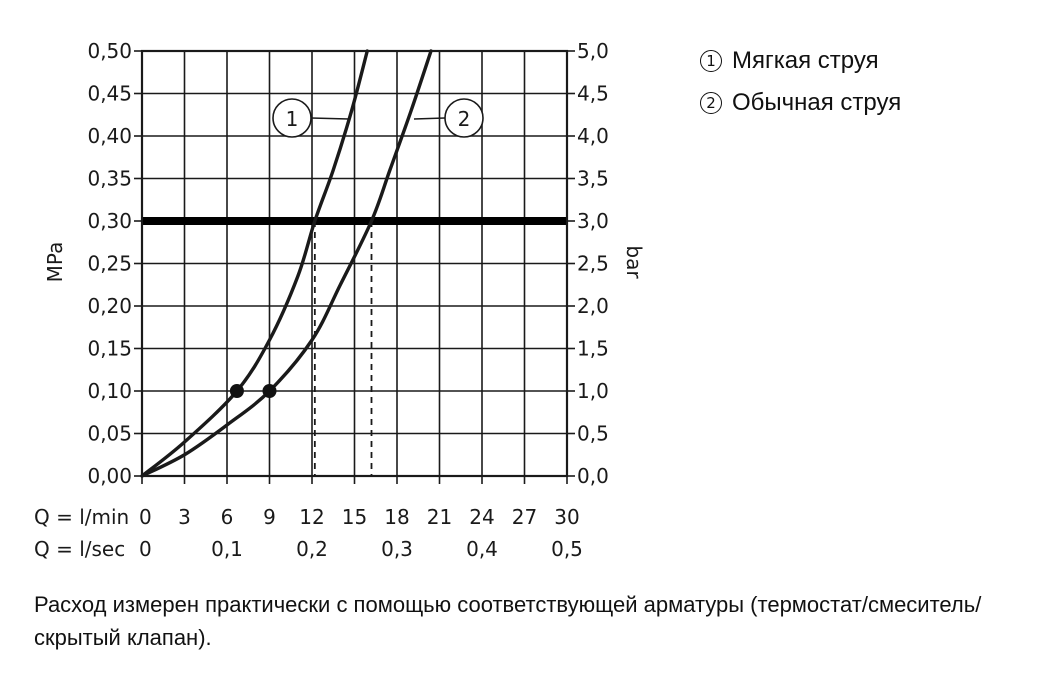 The image size is (1059, 675). I want to click on y2-tick-label: 1,5, so click(593, 349).